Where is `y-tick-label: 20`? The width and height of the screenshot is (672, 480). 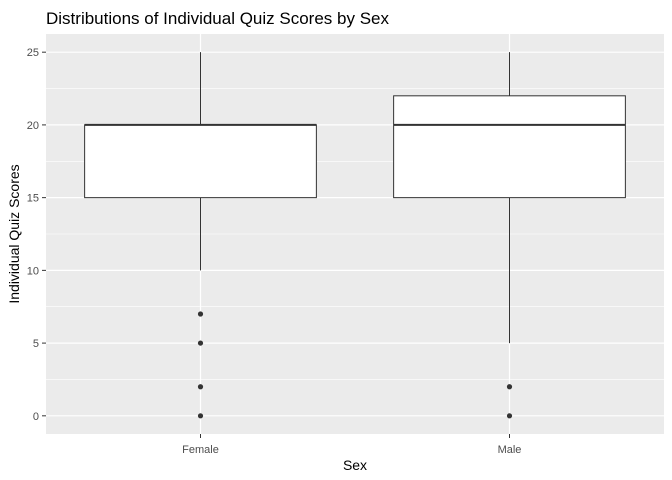
y-tick-label: 20 is located at coordinates (33, 126).